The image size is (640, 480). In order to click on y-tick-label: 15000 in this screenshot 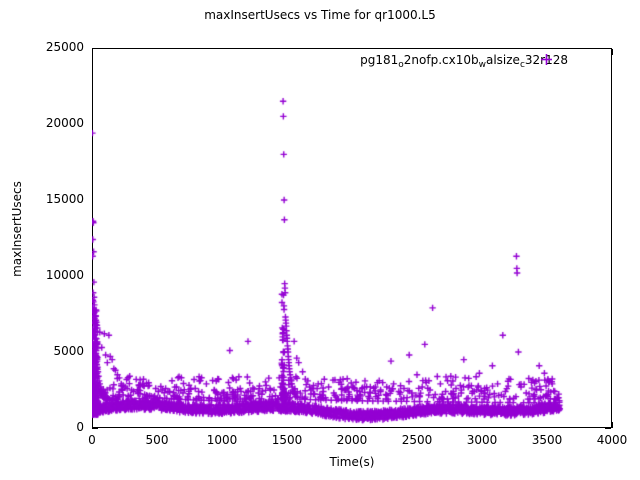, I will do `click(64, 199)`.